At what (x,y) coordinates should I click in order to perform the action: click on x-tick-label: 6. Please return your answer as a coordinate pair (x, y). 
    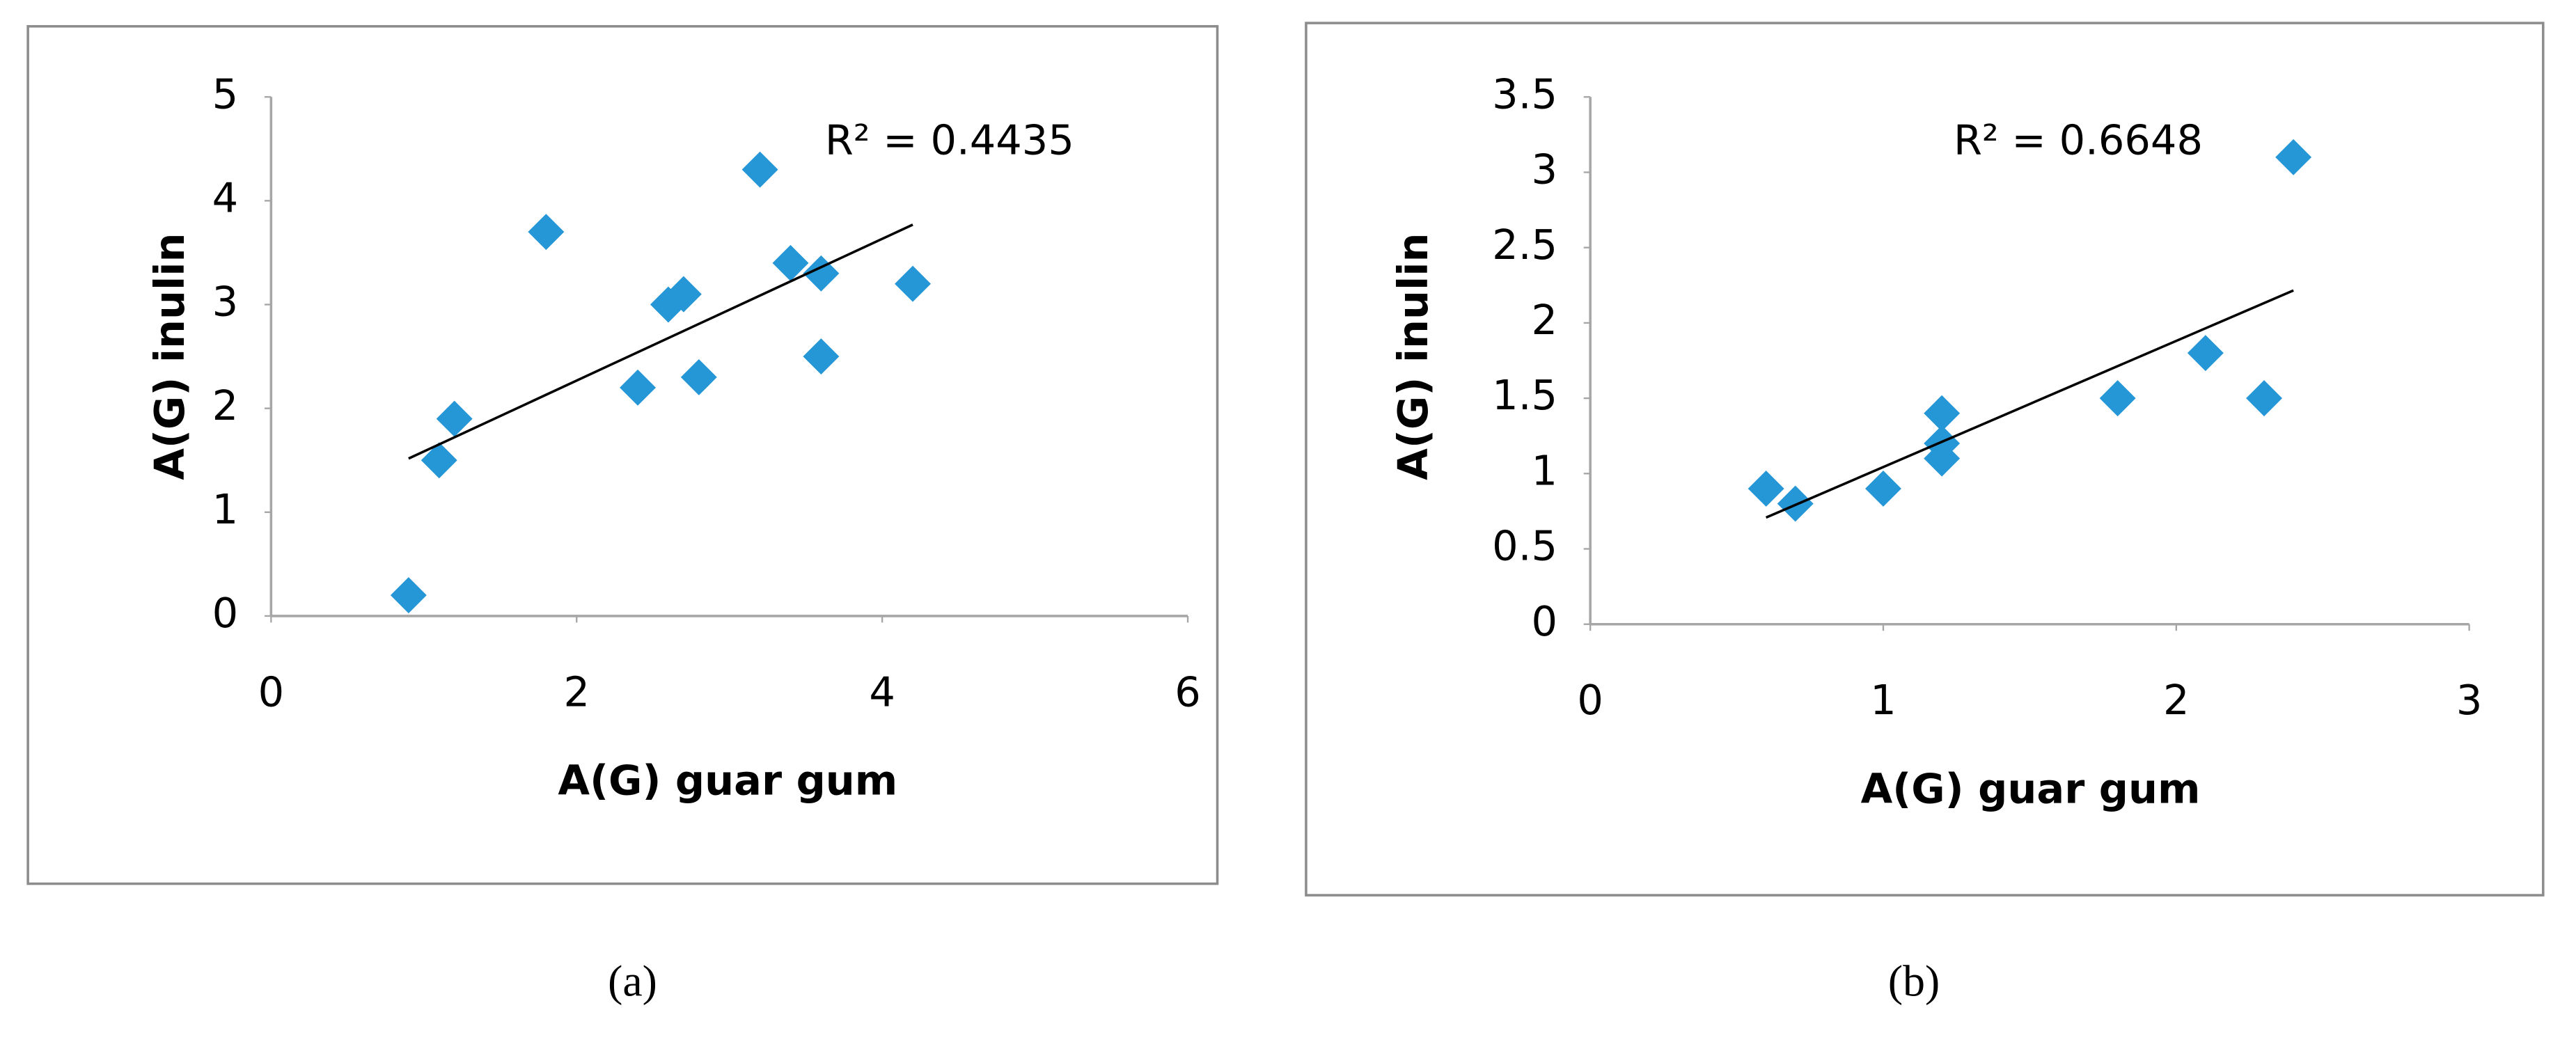
    Looking at the image, I should click on (1188, 692).